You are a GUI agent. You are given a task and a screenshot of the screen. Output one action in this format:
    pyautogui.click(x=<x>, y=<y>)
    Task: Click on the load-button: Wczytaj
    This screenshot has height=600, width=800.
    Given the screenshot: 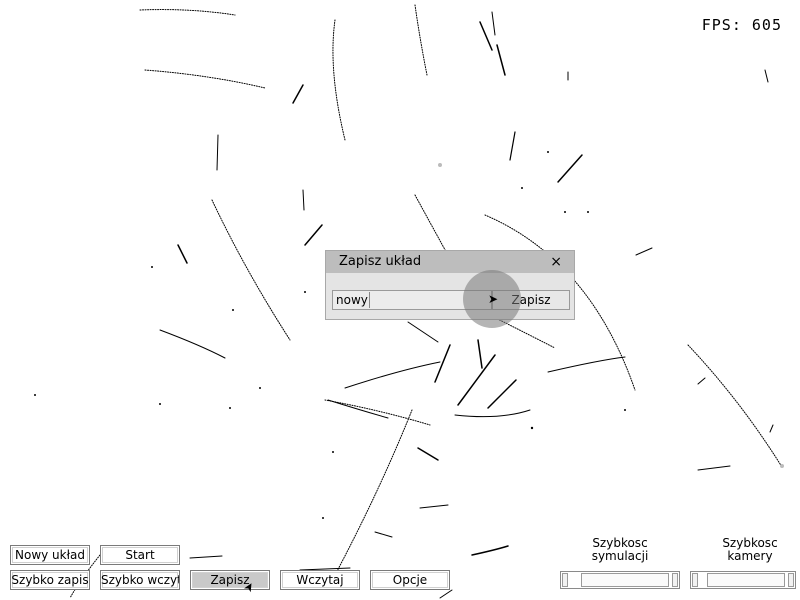 What is the action you would take?
    pyautogui.click(x=320, y=580)
    